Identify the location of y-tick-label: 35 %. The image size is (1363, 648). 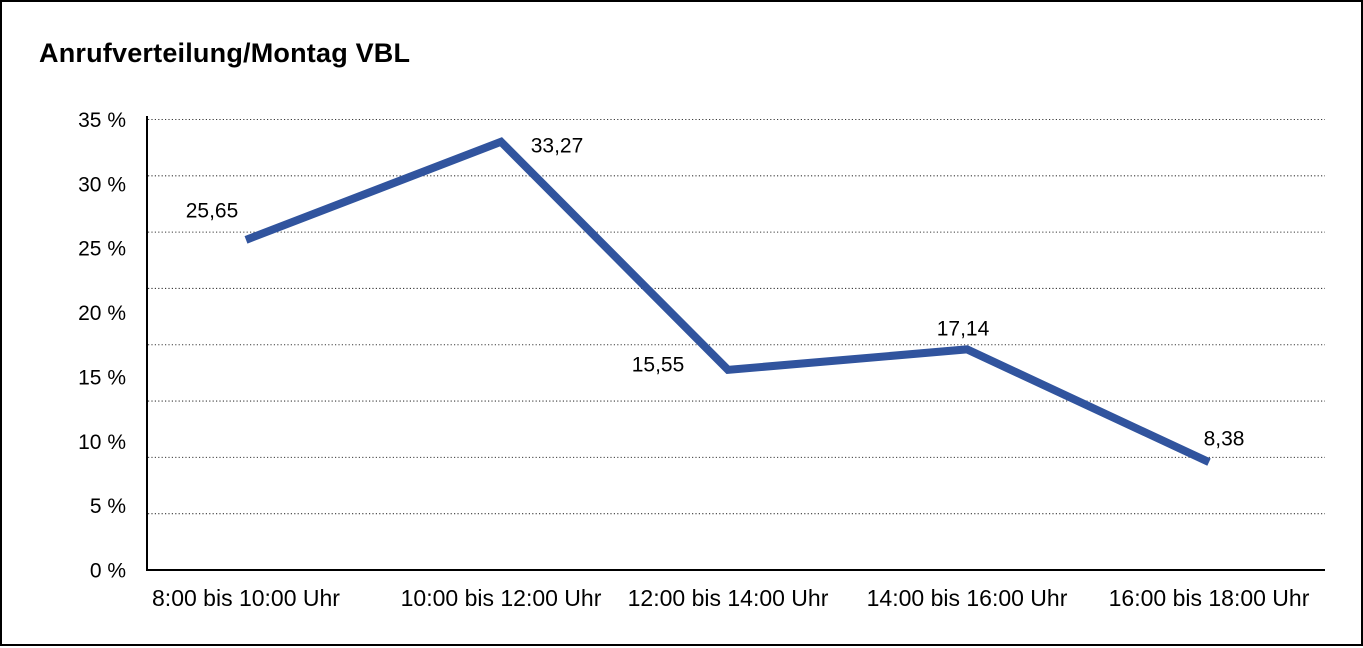
(102, 120).